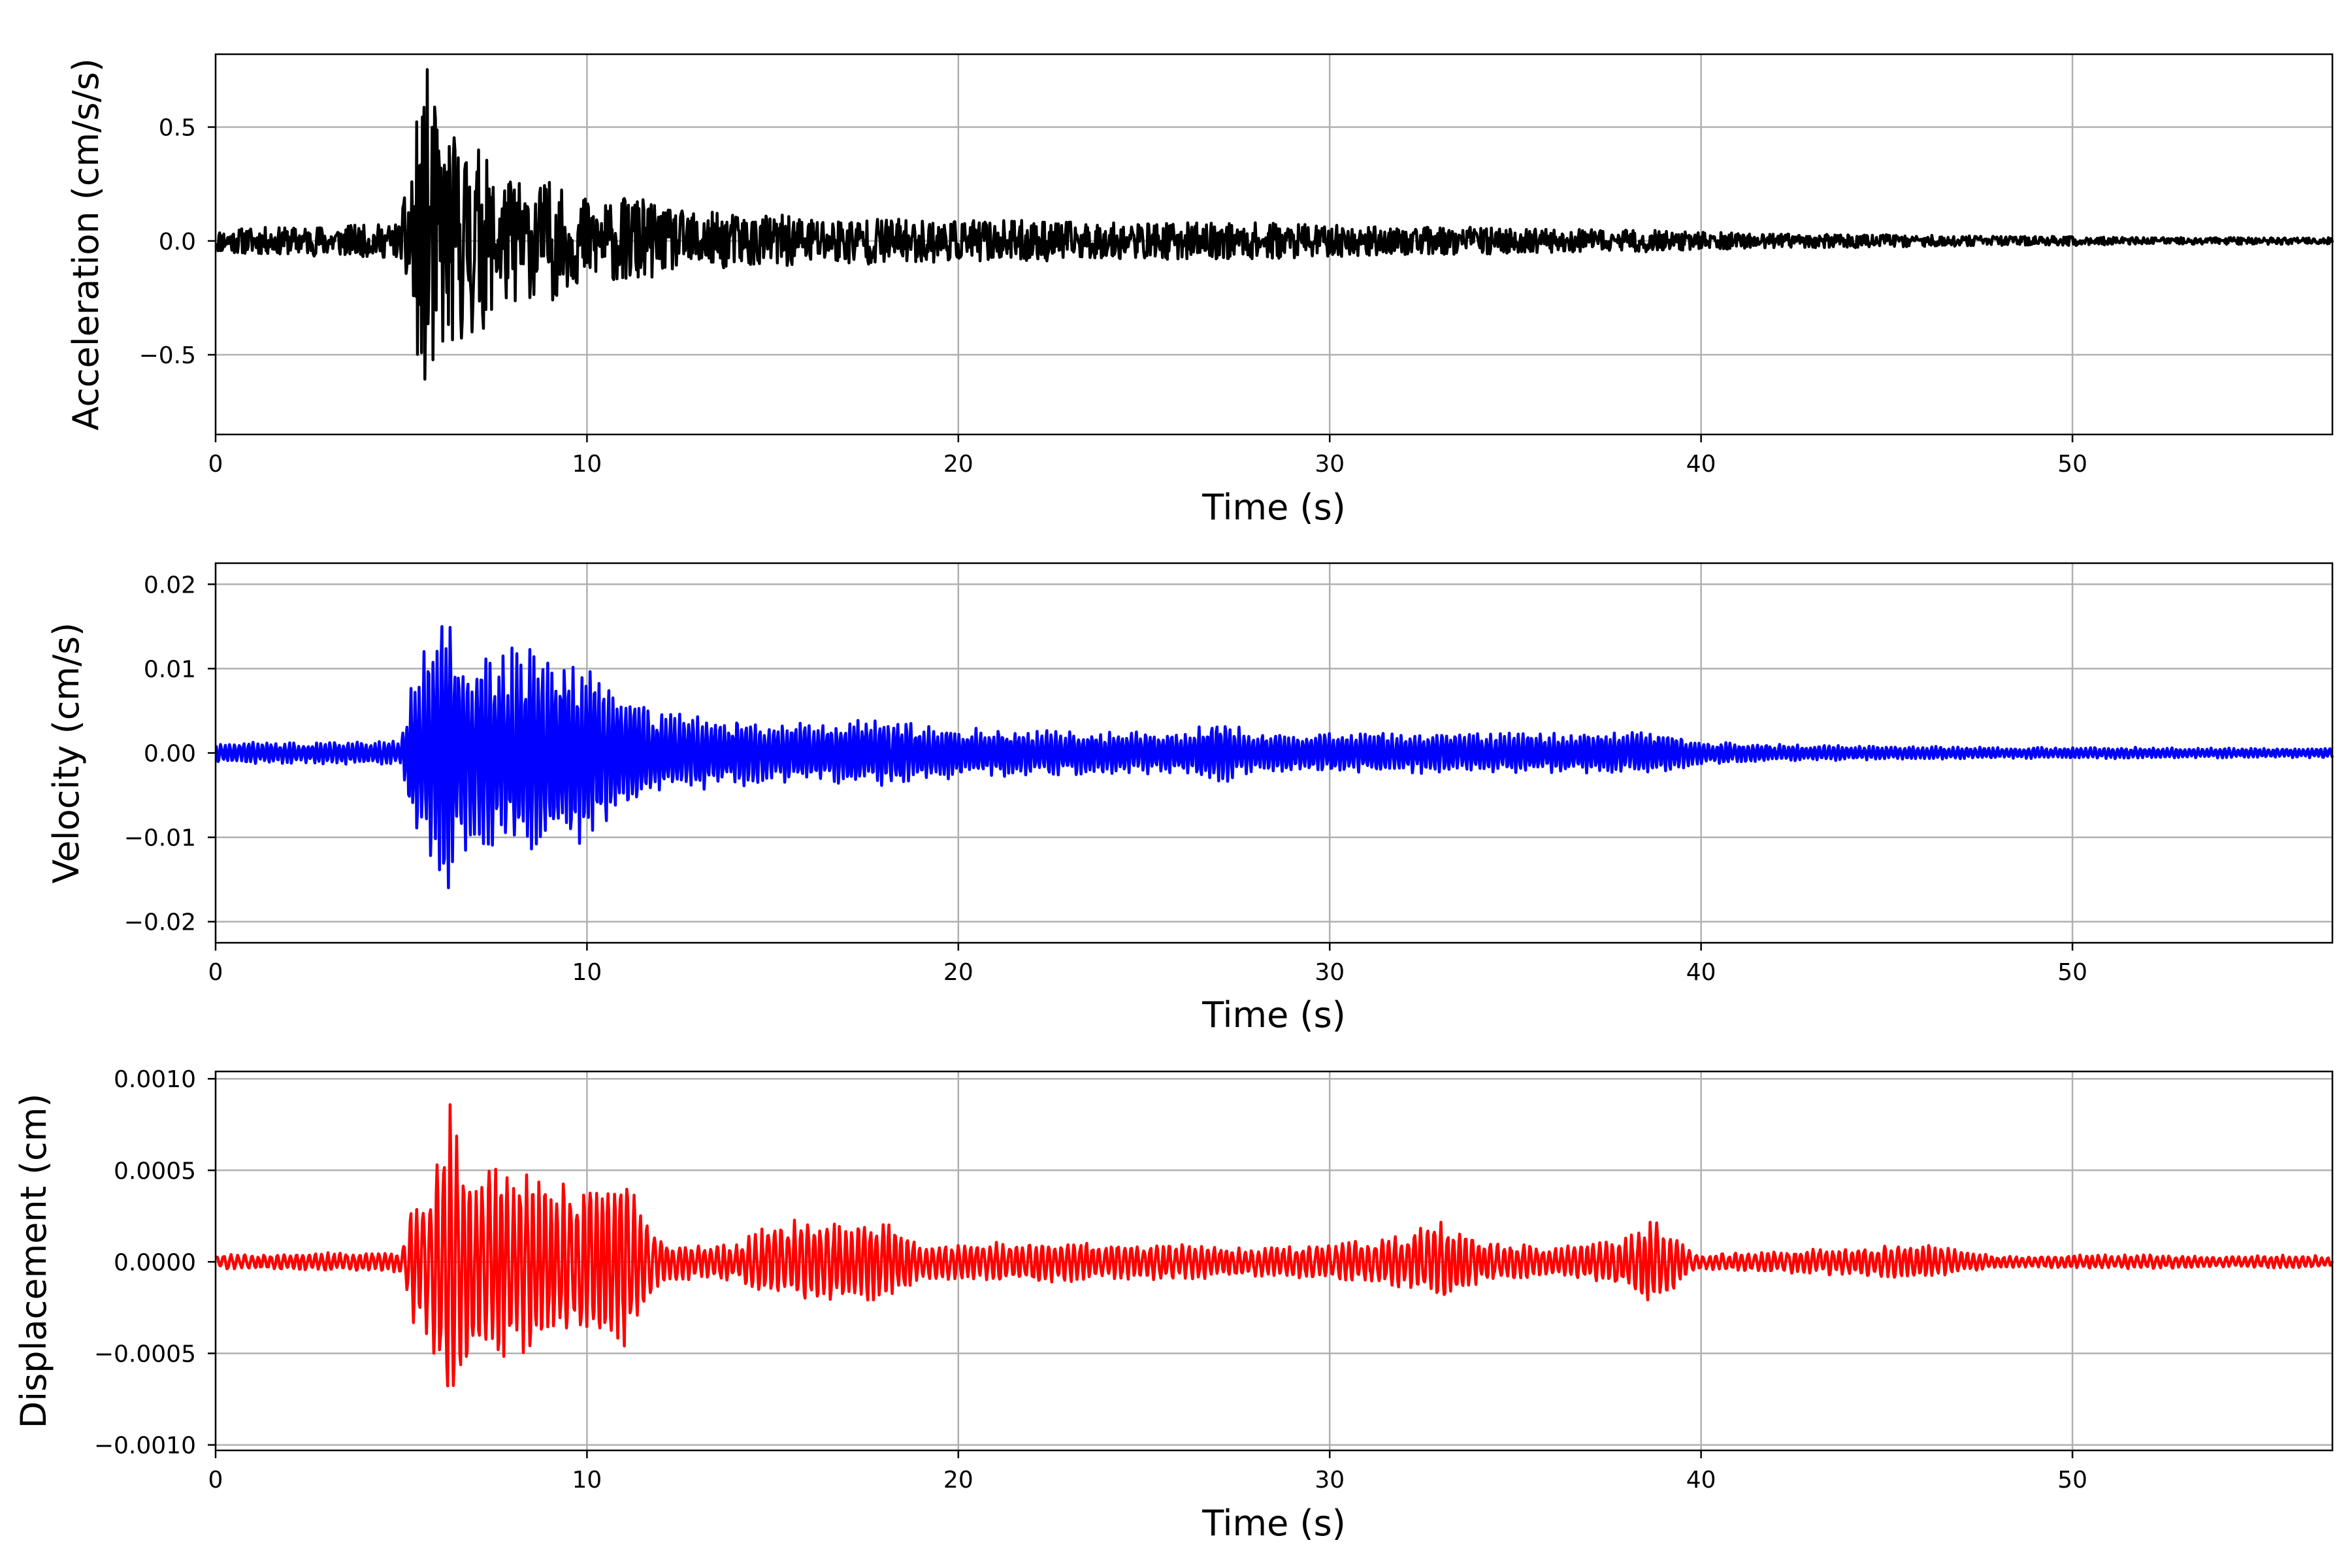  Describe the element at coordinates (160, 838) in the screenshot. I see `velocity-y-tick-label: −0.01` at that location.